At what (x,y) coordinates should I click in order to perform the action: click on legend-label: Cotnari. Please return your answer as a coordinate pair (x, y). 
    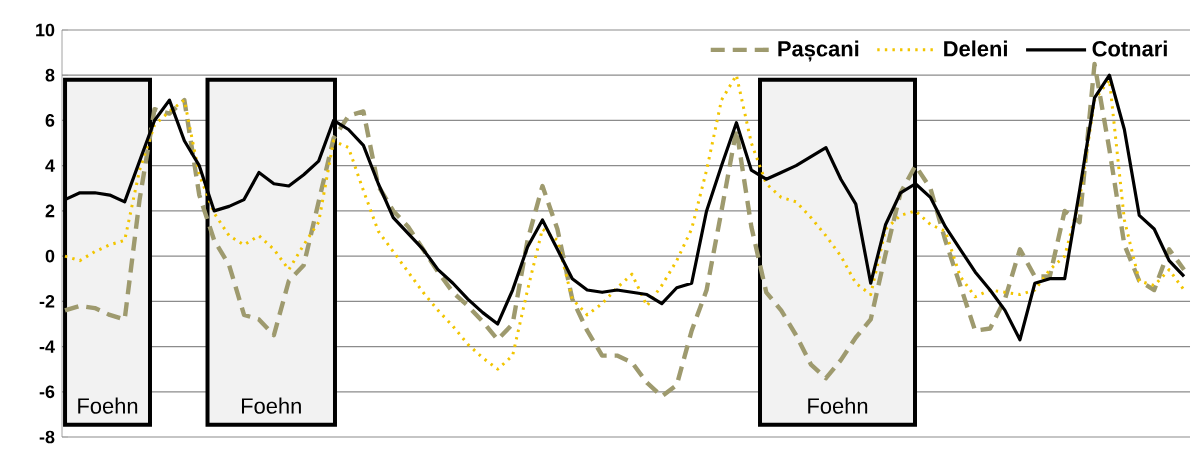
    Looking at the image, I should click on (1129, 48).